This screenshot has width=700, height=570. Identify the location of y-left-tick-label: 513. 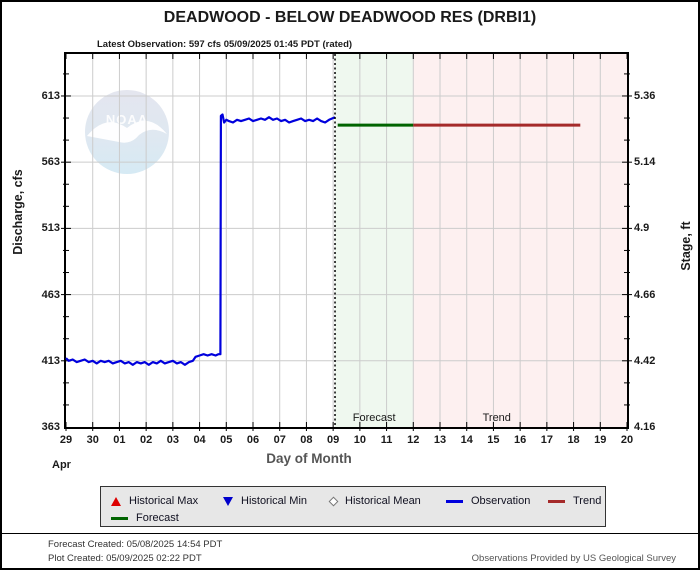
(50, 228).